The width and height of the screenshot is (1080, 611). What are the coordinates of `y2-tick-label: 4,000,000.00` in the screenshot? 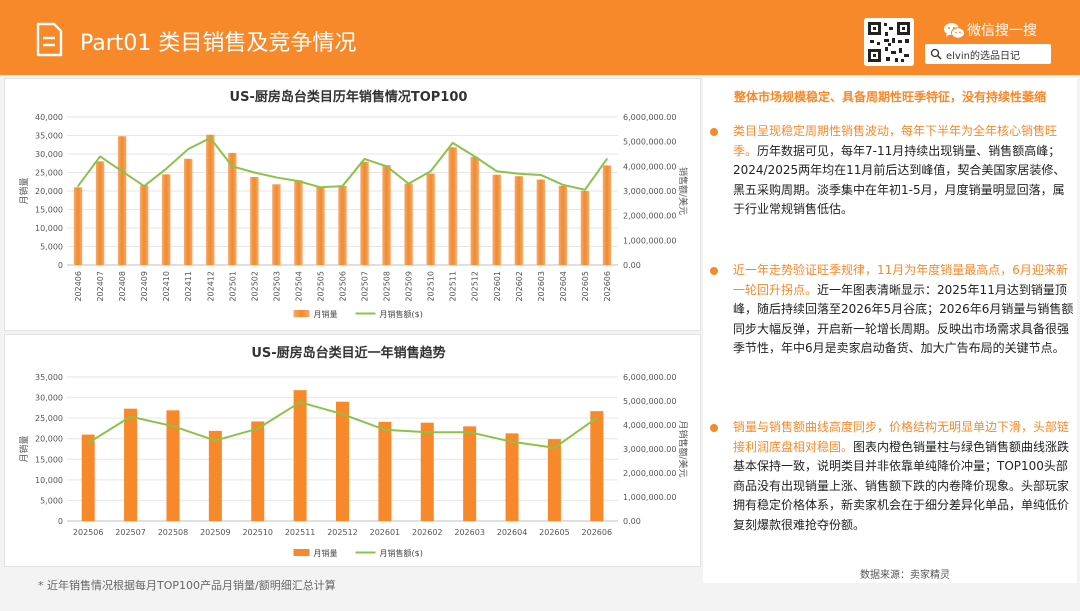 It's located at (649, 425).